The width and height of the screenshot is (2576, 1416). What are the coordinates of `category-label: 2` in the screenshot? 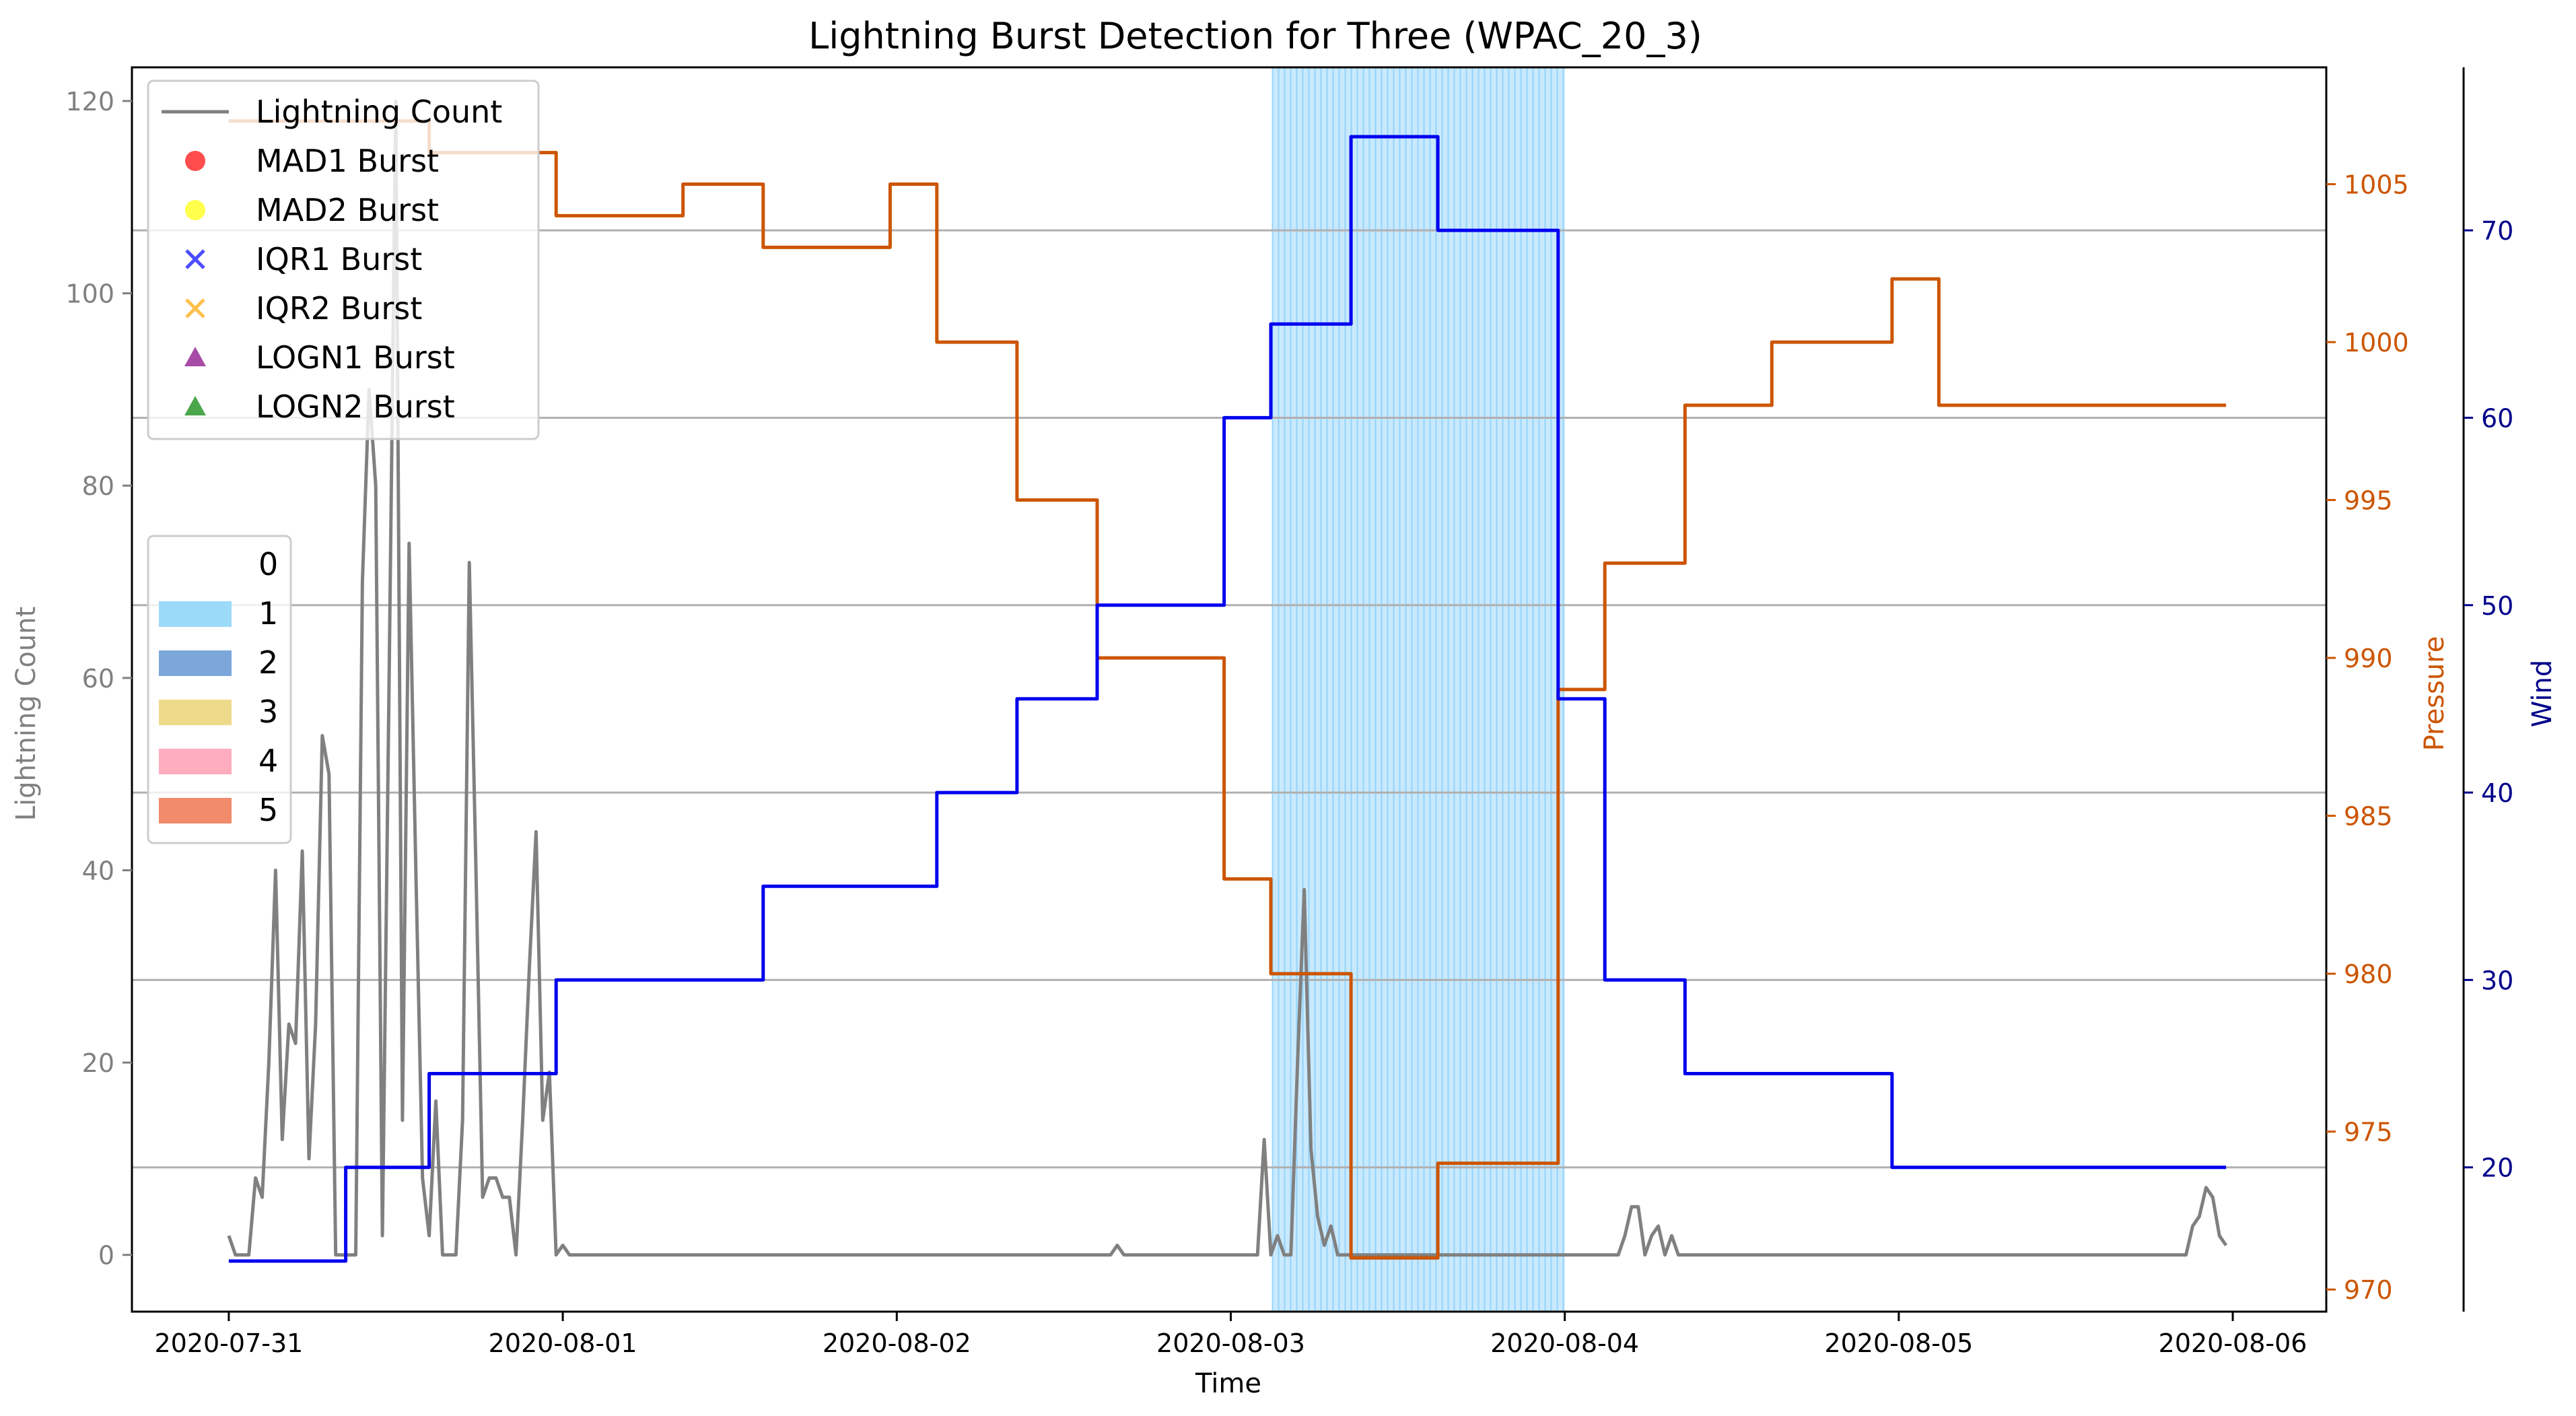 It's located at (268, 662).